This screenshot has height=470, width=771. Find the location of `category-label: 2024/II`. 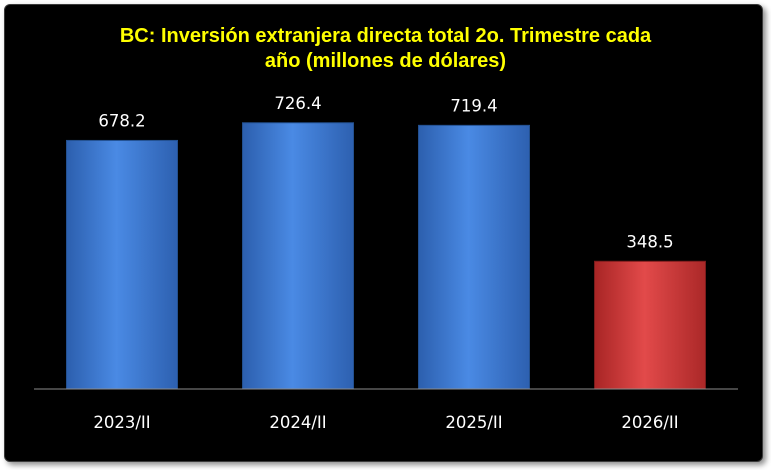

category-label: 2024/II is located at coordinates (297, 422).